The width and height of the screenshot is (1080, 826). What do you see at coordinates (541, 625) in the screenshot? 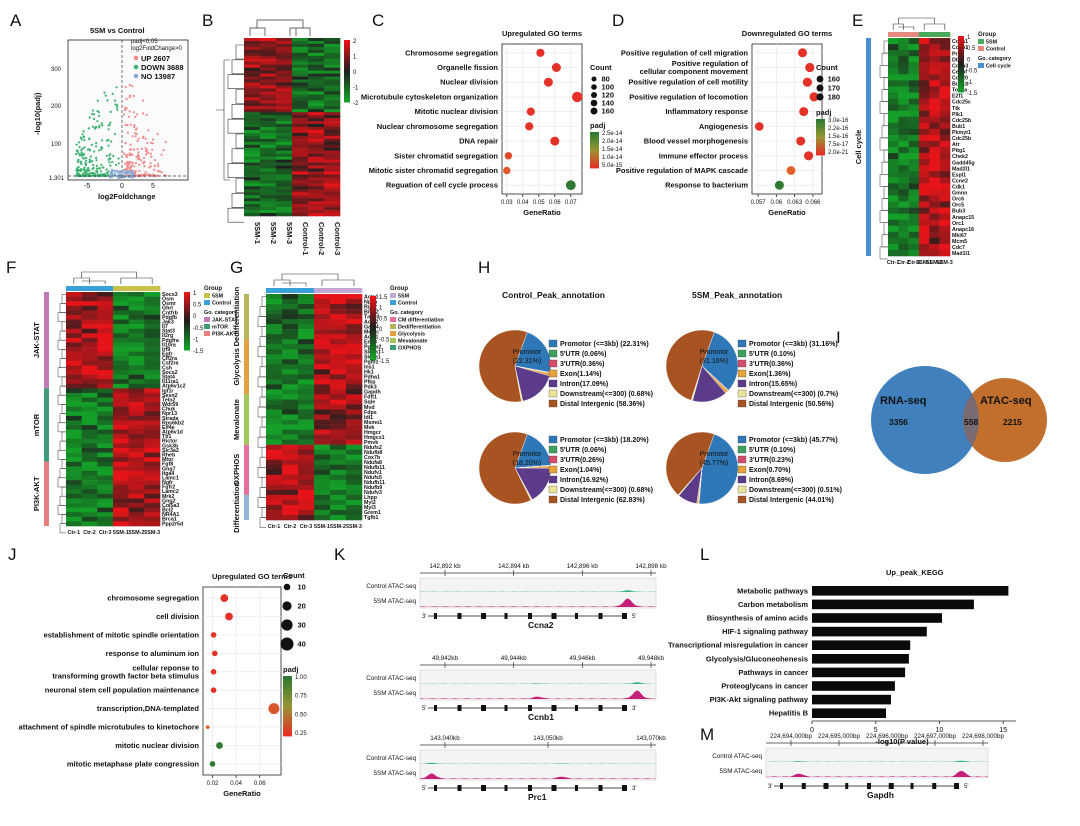
I see `gene-name: Ccna2` at bounding box center [541, 625].